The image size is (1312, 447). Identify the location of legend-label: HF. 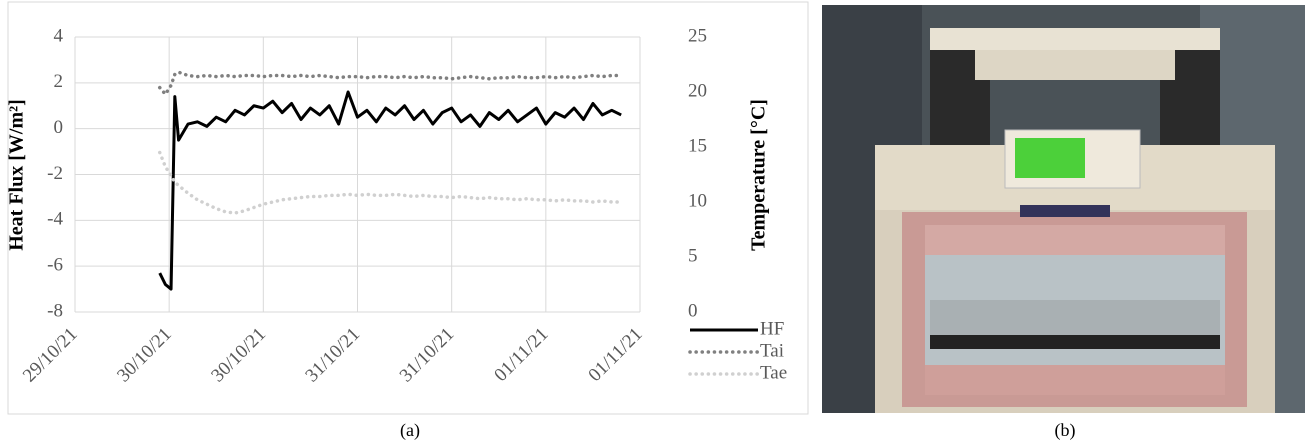
(772, 328).